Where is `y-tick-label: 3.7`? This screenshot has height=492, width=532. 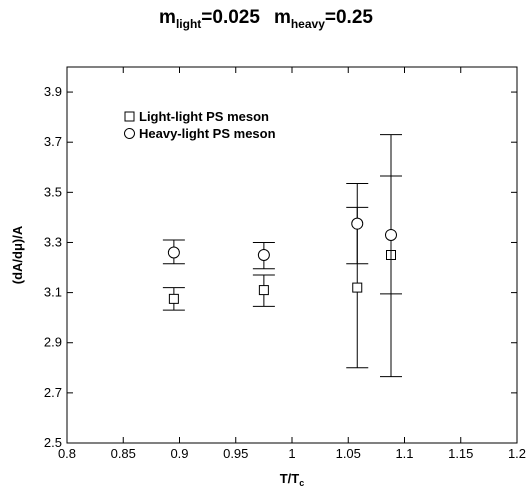 y-tick-label: 3.7 is located at coordinates (53, 141).